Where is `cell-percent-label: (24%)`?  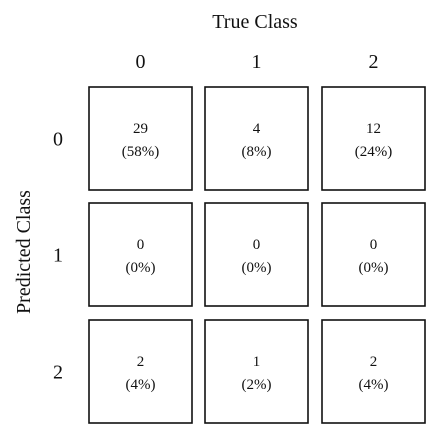
cell-percent-label: (24%) is located at coordinates (374, 152).